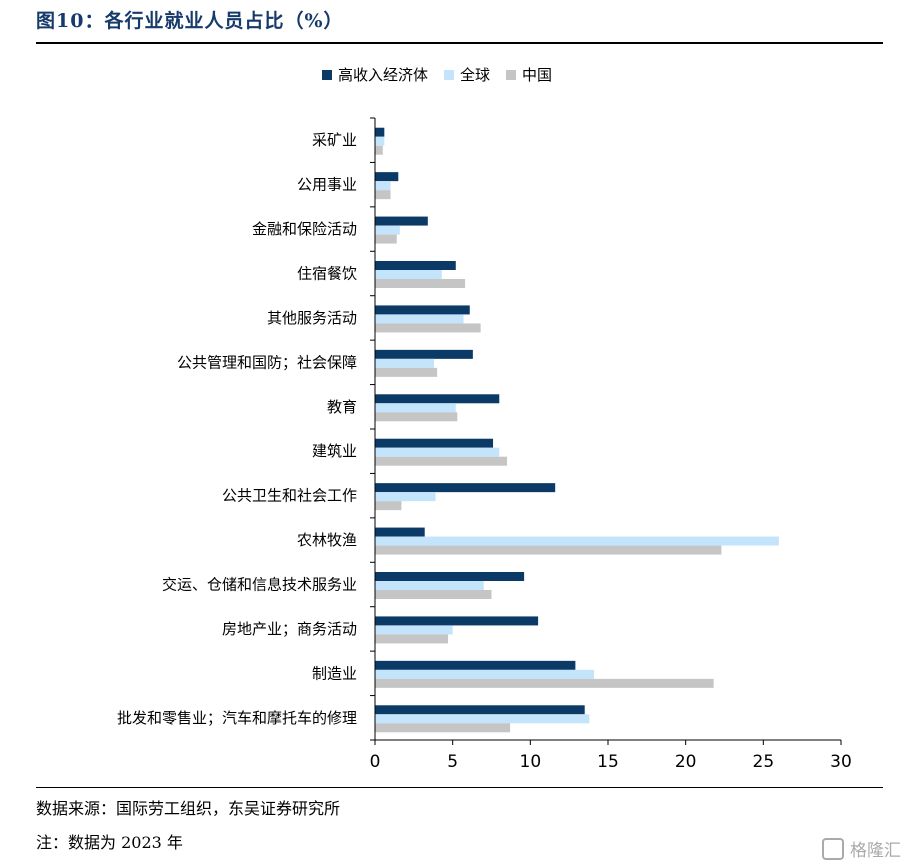 The height and width of the screenshot is (867, 915). What do you see at coordinates (327, 274) in the screenshot?
I see `category-label-3: 住宿餐饮` at bounding box center [327, 274].